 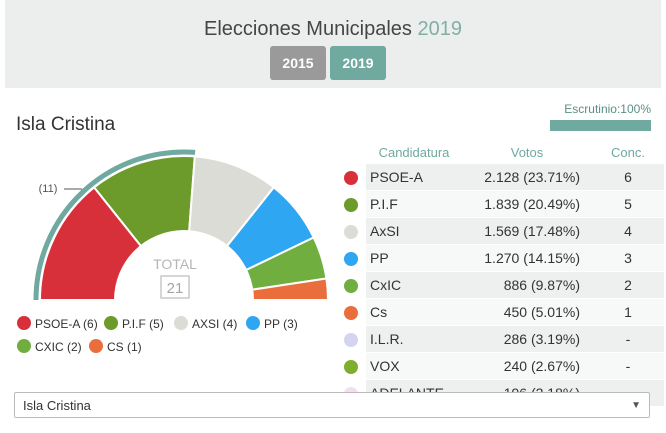 I want to click on party-name: PSOE-A, so click(x=414, y=177).